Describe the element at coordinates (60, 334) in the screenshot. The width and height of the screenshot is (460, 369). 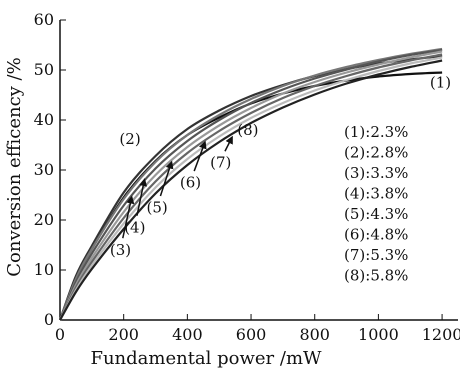
I see `x-tick-label: 0` at that location.